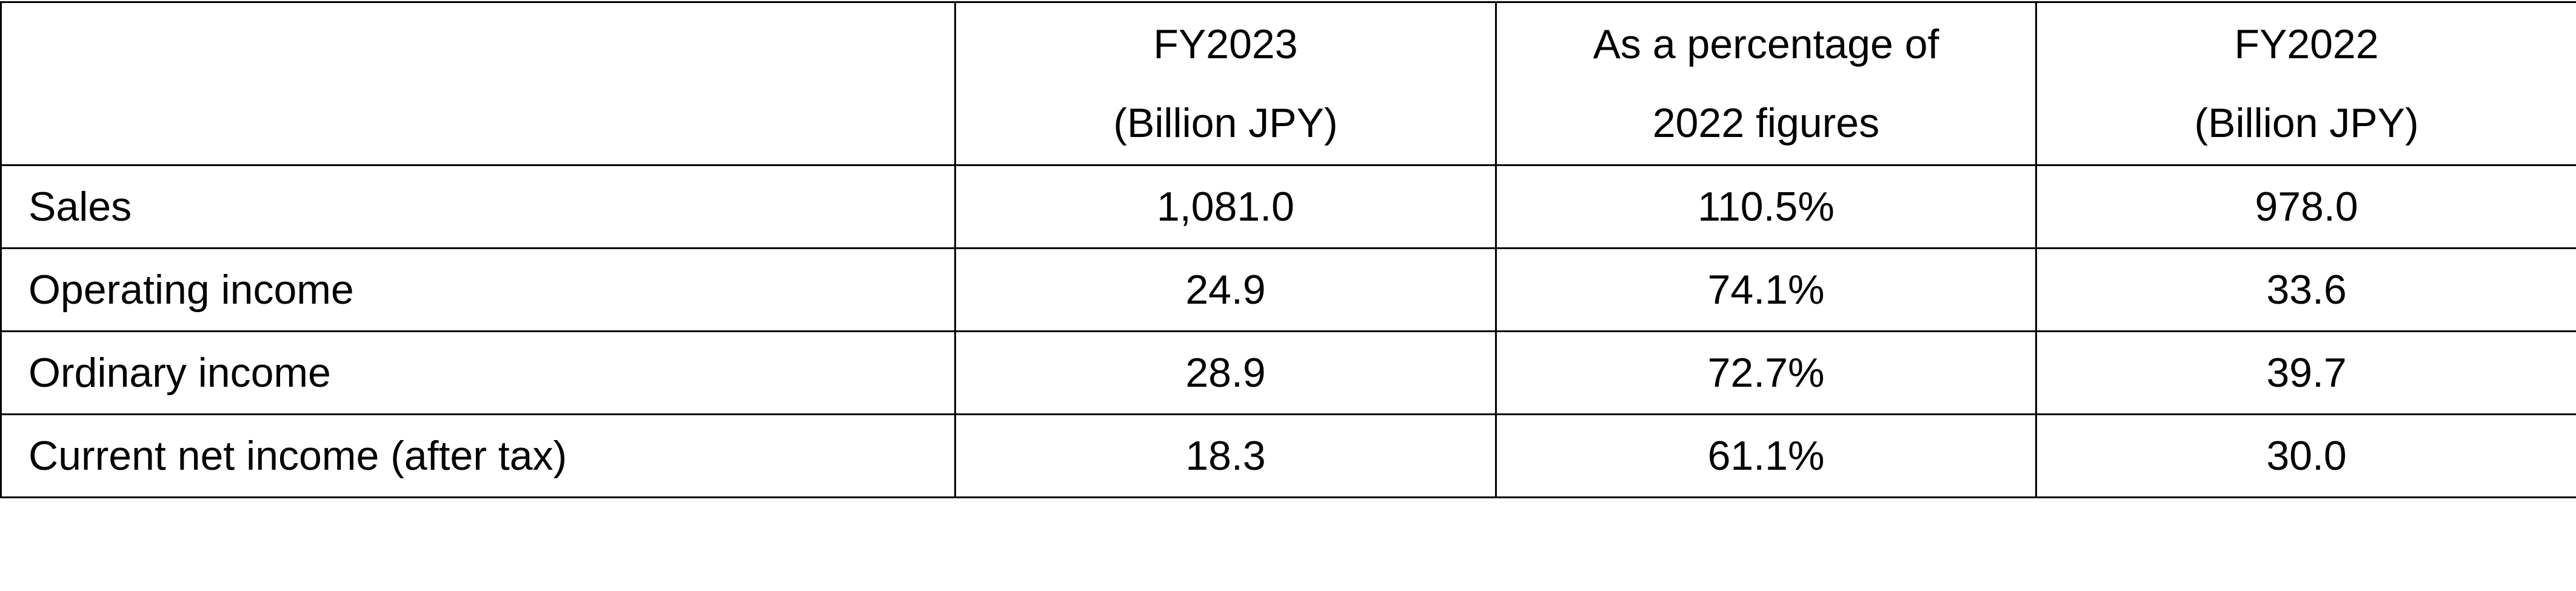  I want to click on column-header: FY2023 (Billion JPY), so click(1225, 83).